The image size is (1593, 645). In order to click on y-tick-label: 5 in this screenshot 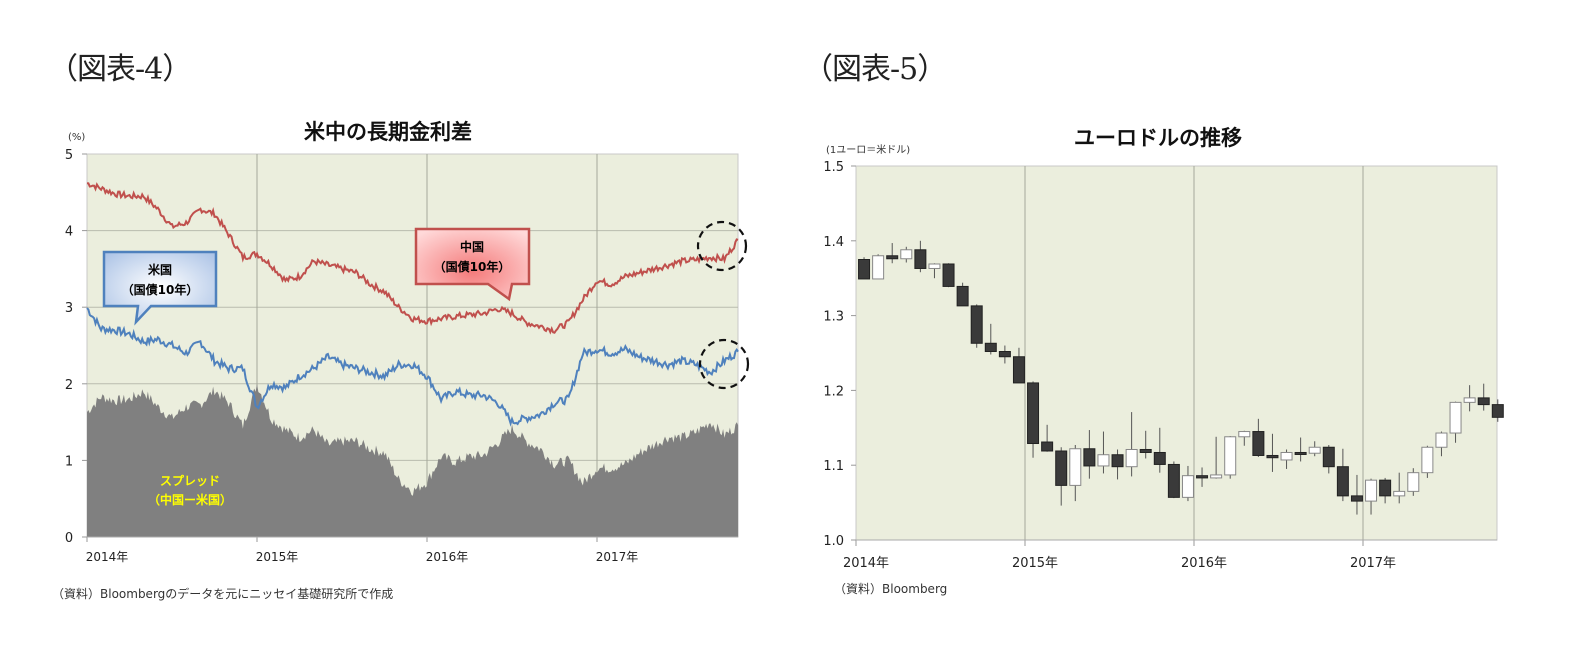, I will do `click(69, 155)`.